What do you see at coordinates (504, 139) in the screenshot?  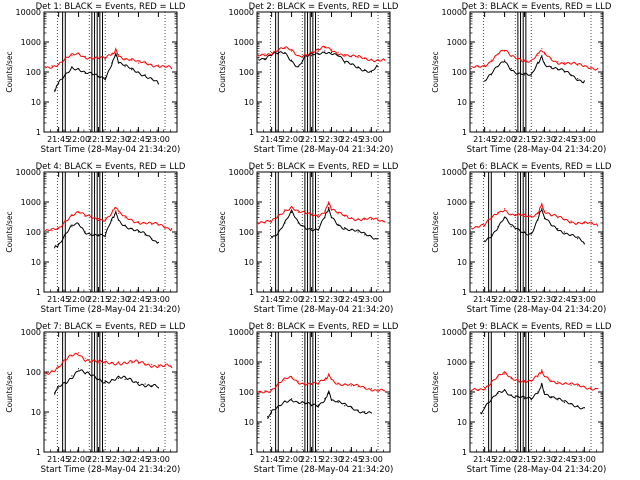 I see `x-tick-label: 22:00` at bounding box center [504, 139].